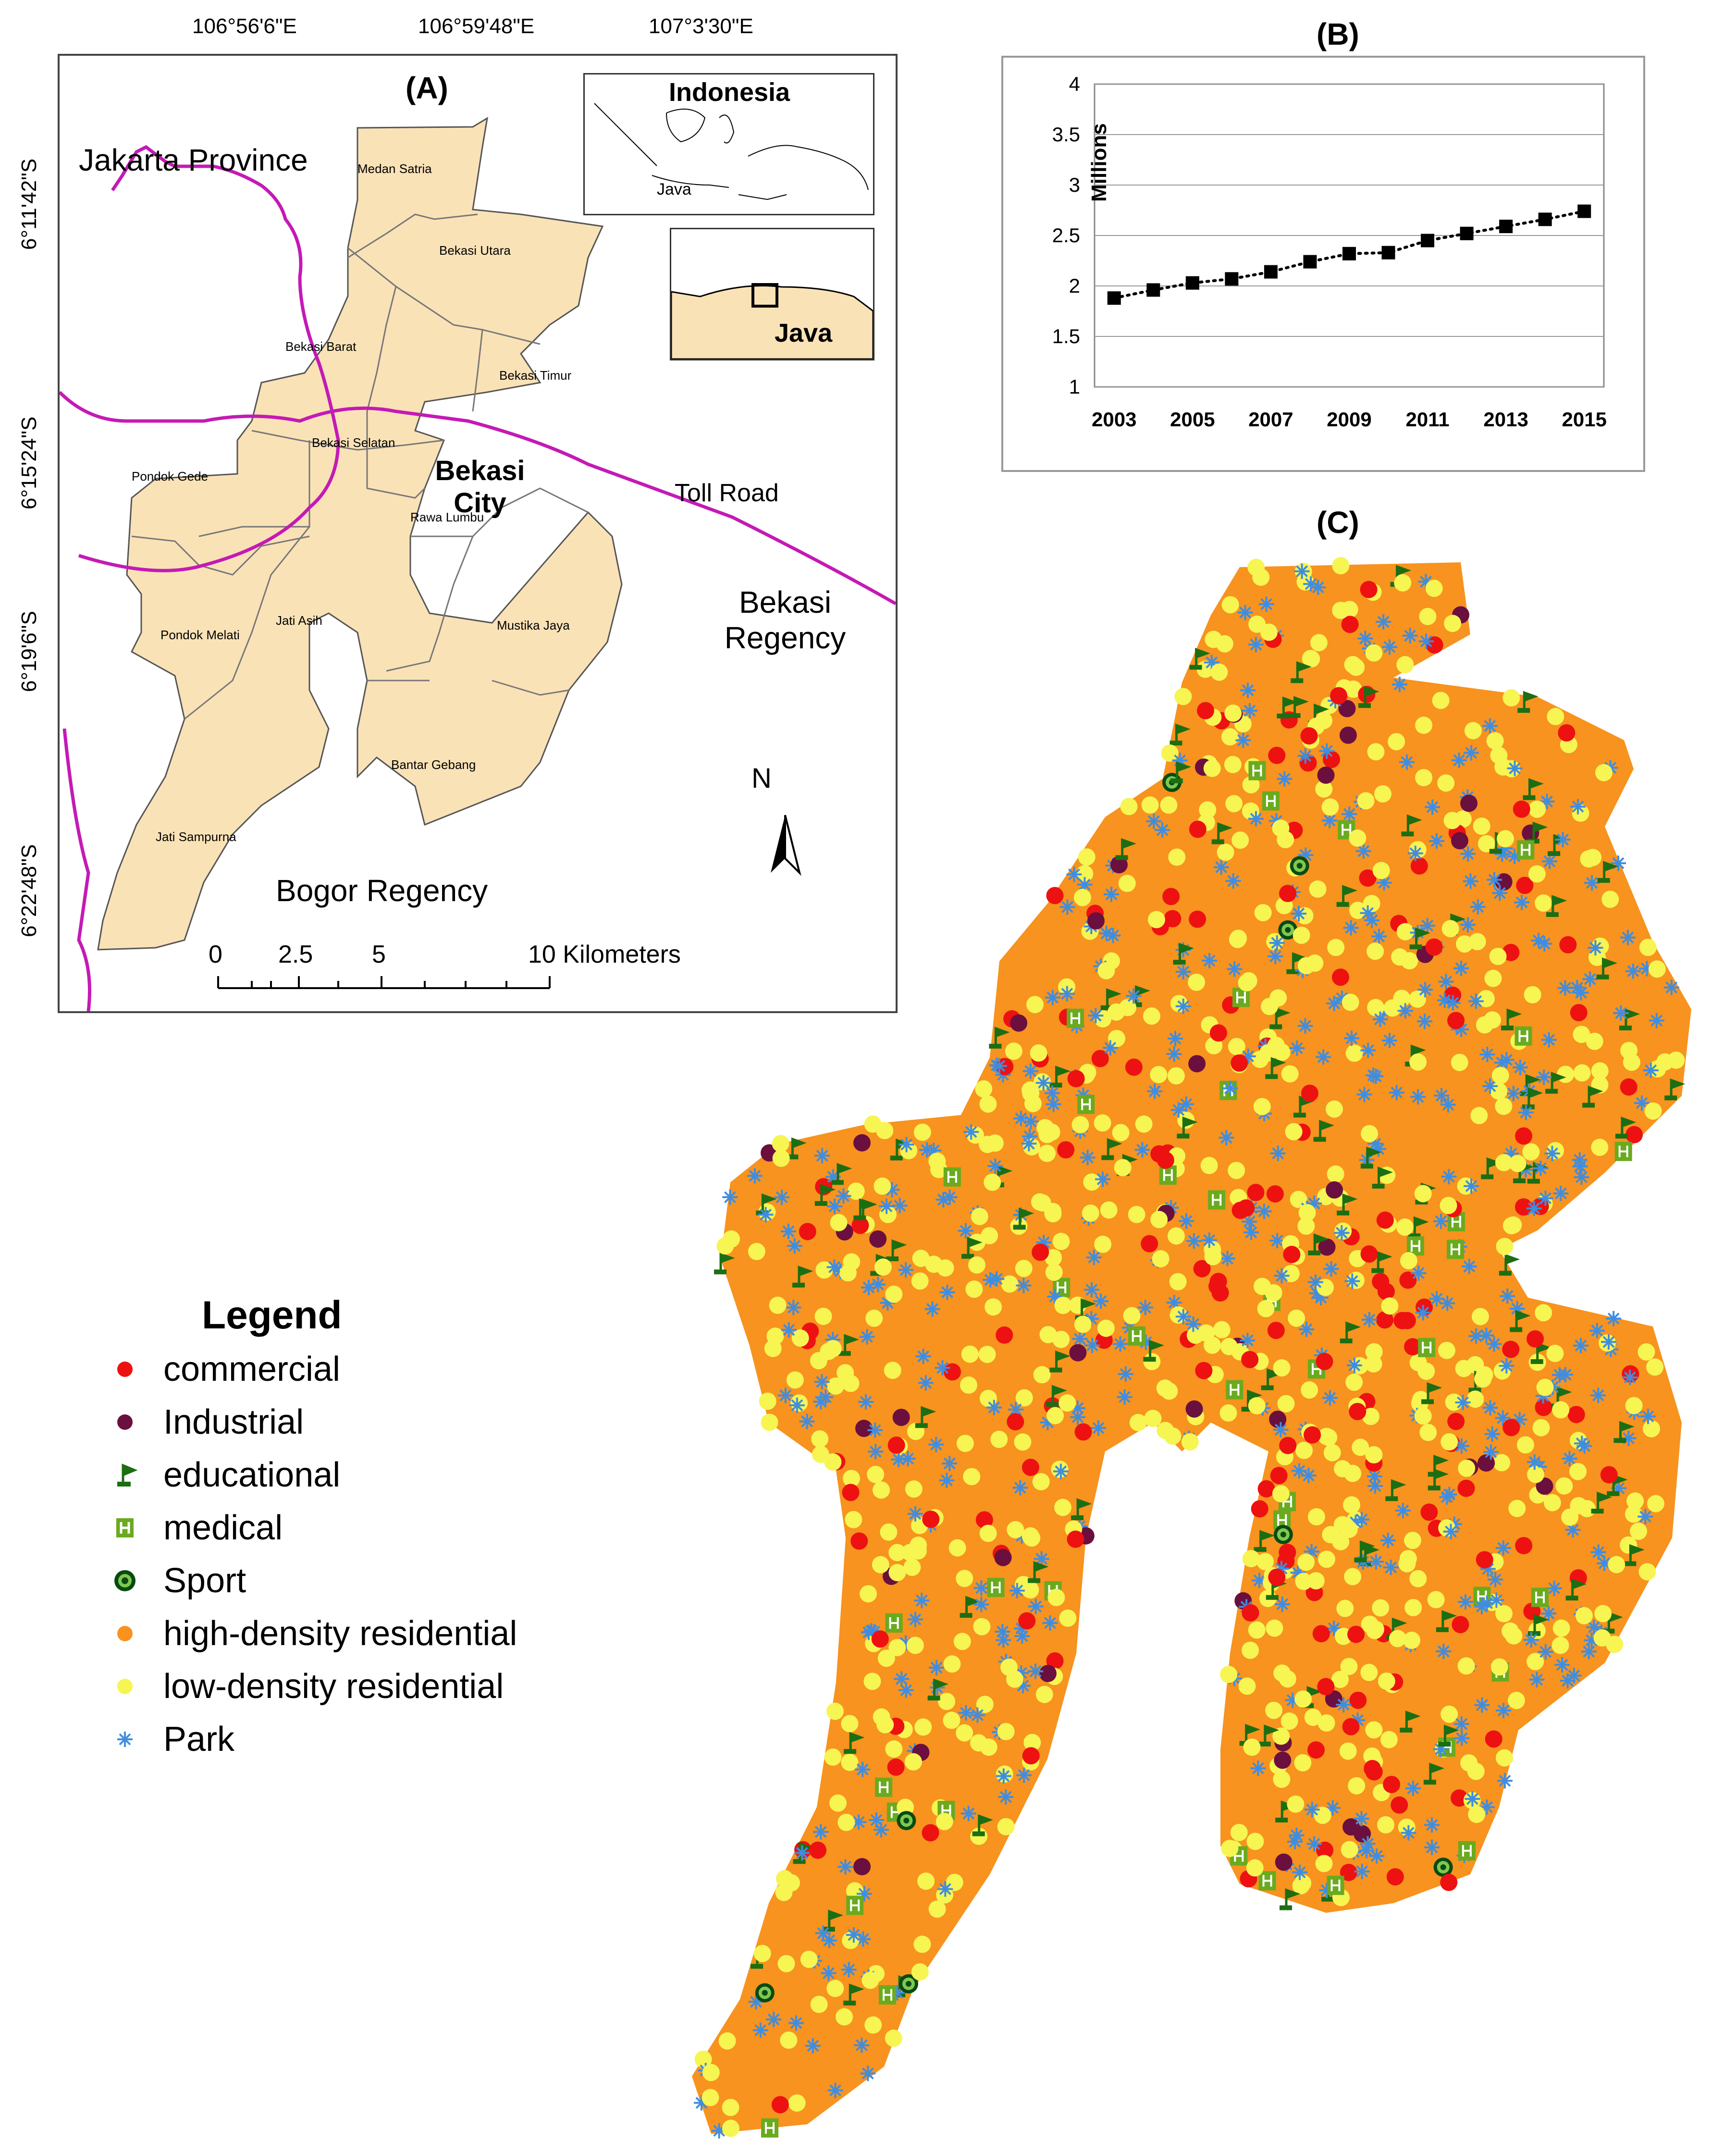  Describe the element at coordinates (729, 144) in the screenshot. I see `inset-indonesia: Indonesia Java` at that location.